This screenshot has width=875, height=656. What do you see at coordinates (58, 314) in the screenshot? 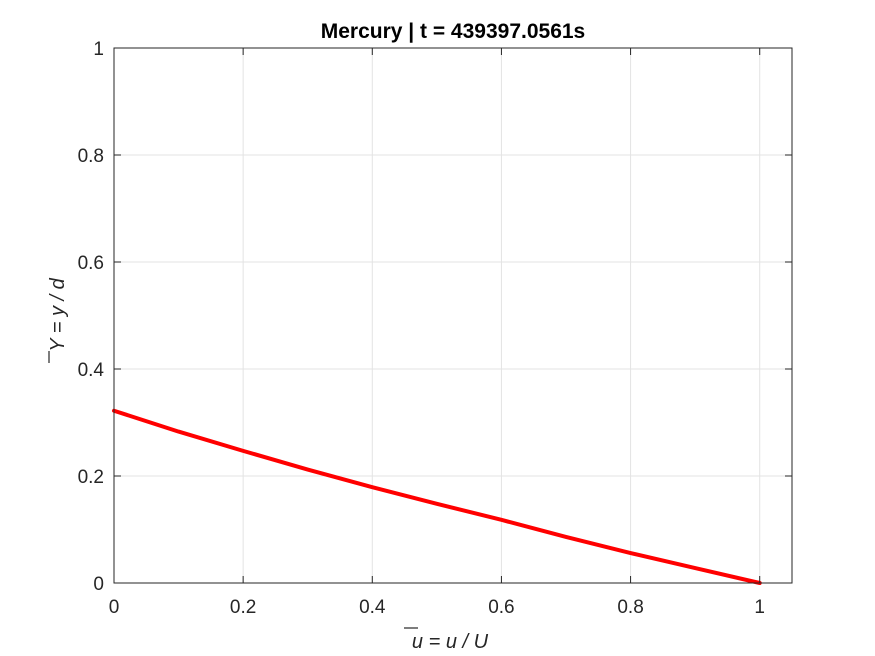
I see `y-axis-label: Y = y / d` at bounding box center [58, 314].